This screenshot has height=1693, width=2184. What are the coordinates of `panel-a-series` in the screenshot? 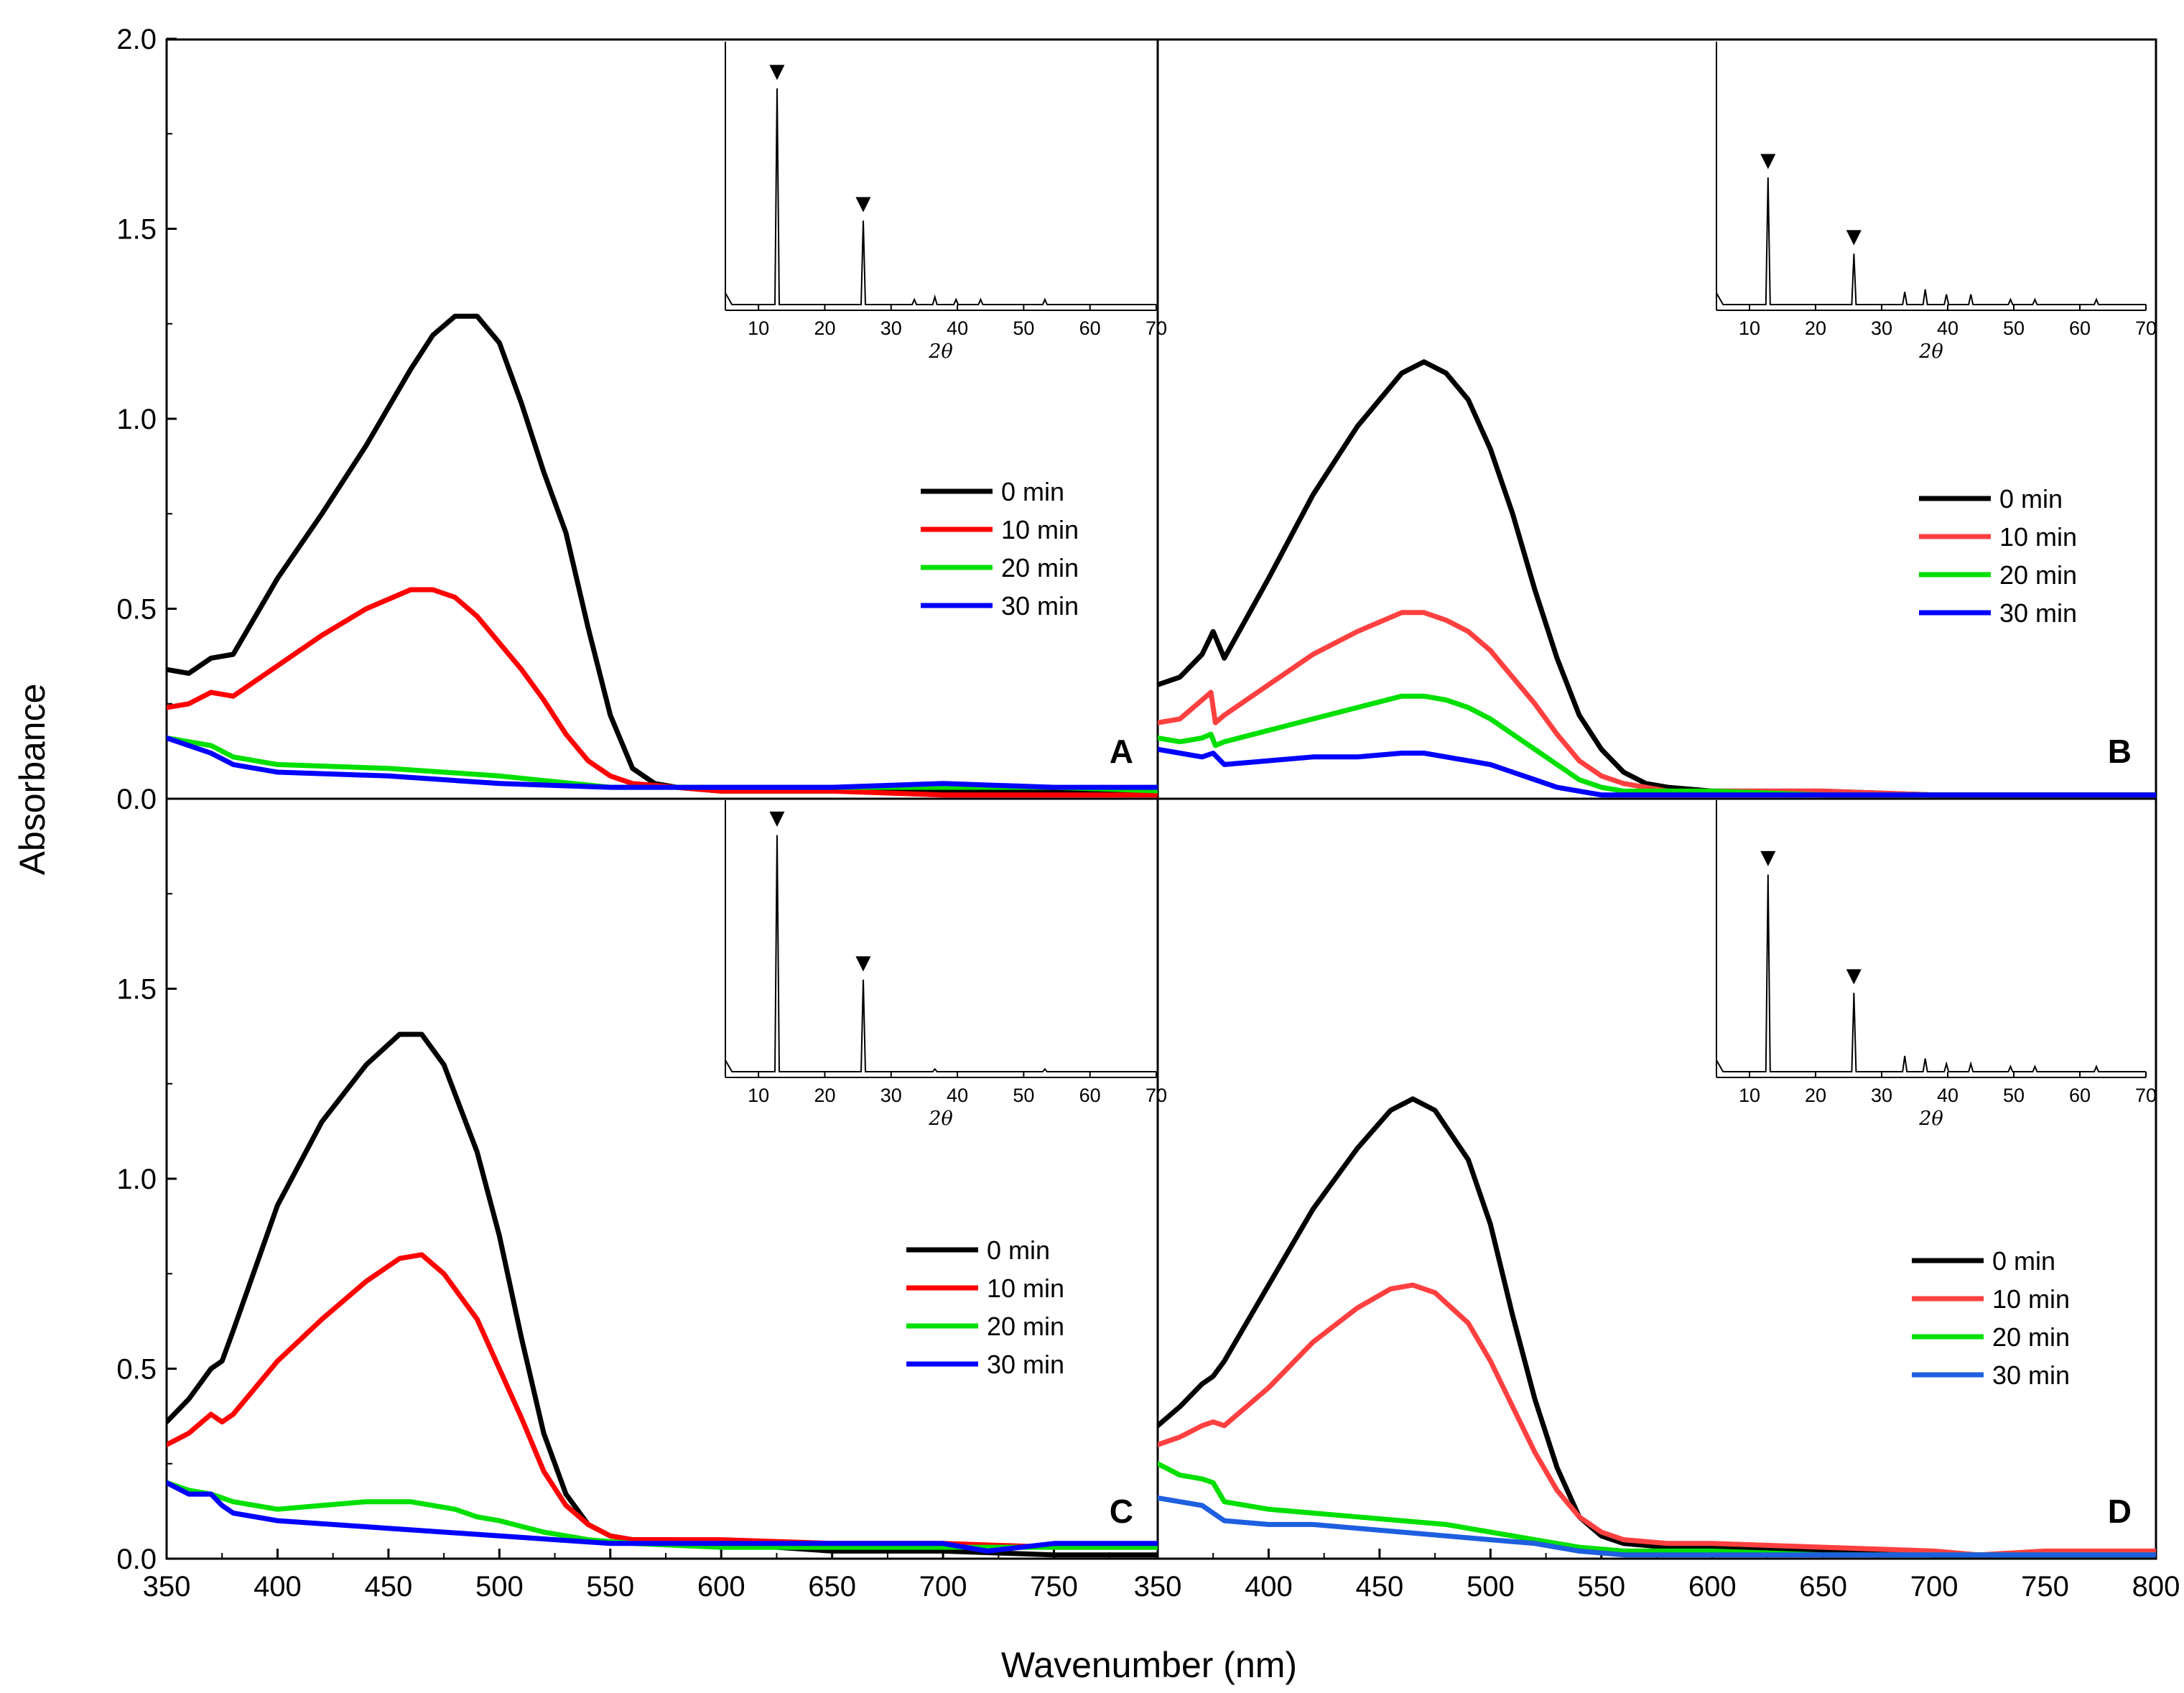 It's located at (662, 555).